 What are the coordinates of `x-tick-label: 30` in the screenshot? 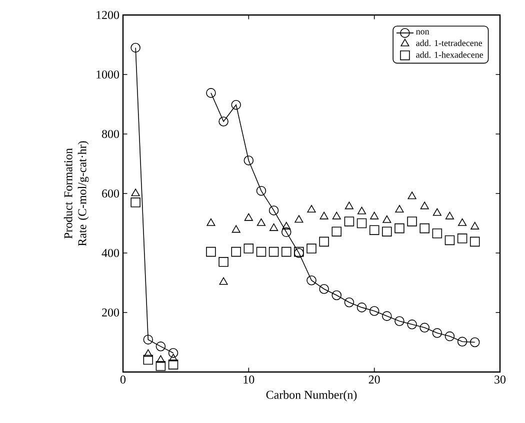 It's located at (500, 380).